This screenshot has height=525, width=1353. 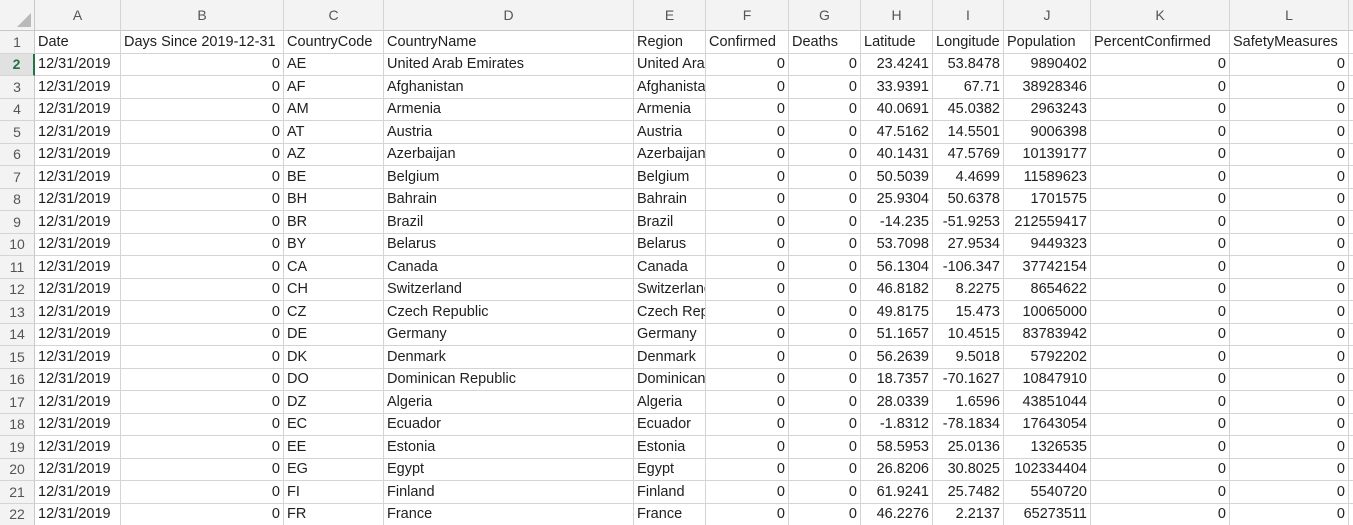 What do you see at coordinates (968, 64) in the screenshot?
I see `table-cell: 53.8478` at bounding box center [968, 64].